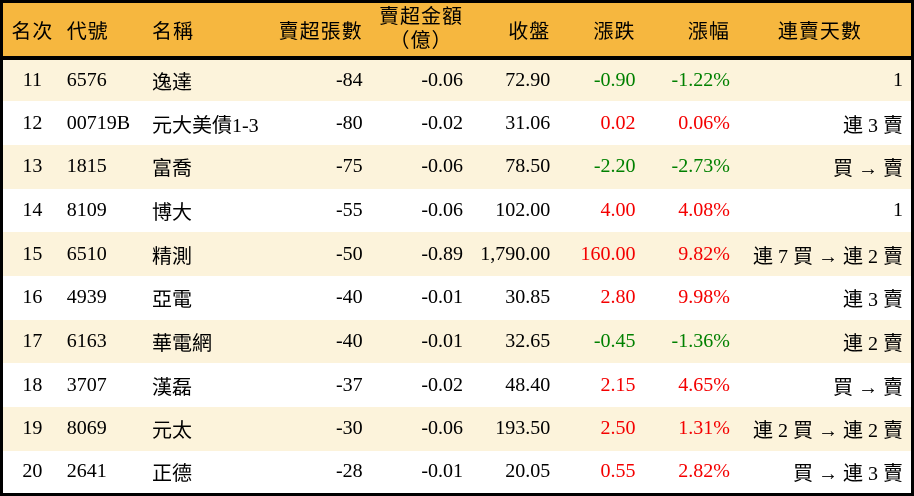 This screenshot has height=496, width=914. I want to click on cell-name: 博大, so click(171, 212).